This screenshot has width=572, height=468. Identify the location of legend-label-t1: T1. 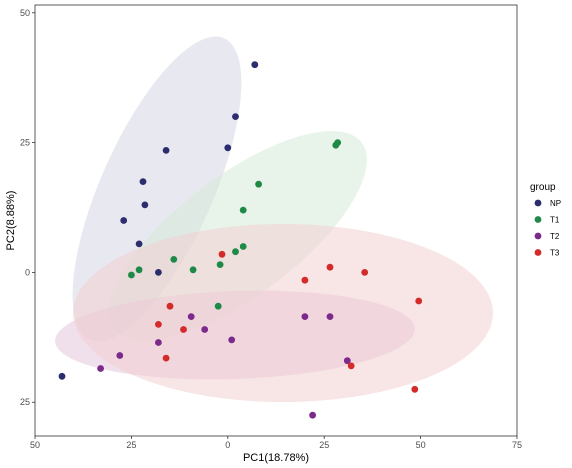
(555, 220).